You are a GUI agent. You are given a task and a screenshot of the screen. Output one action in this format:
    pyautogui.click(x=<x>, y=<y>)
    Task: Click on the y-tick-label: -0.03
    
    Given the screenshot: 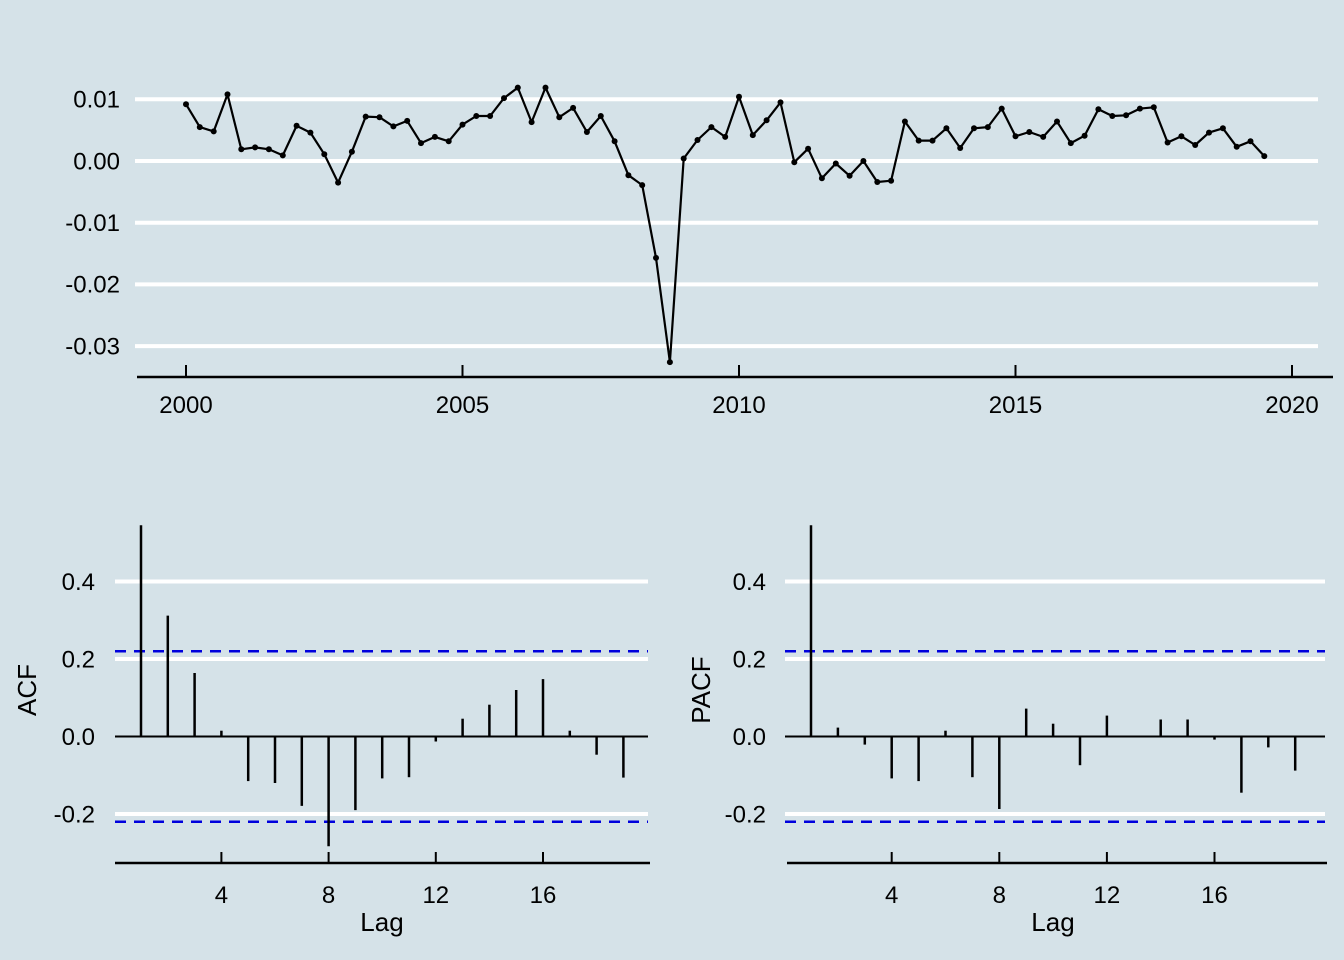 What is the action you would take?
    pyautogui.click(x=92, y=346)
    